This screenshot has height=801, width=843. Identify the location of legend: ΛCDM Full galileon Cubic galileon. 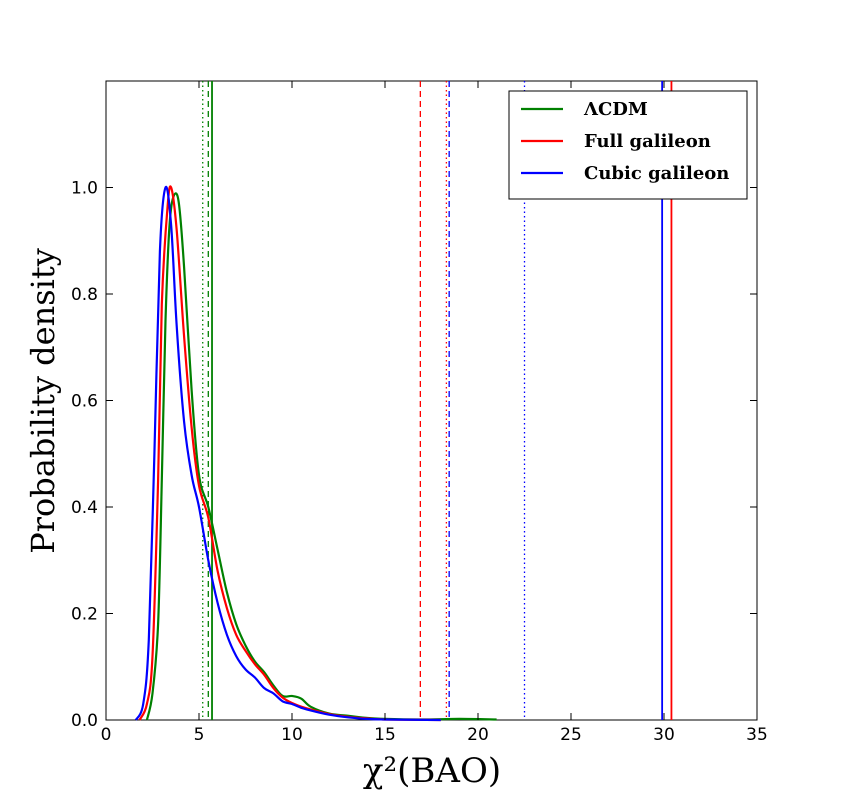
(628, 145).